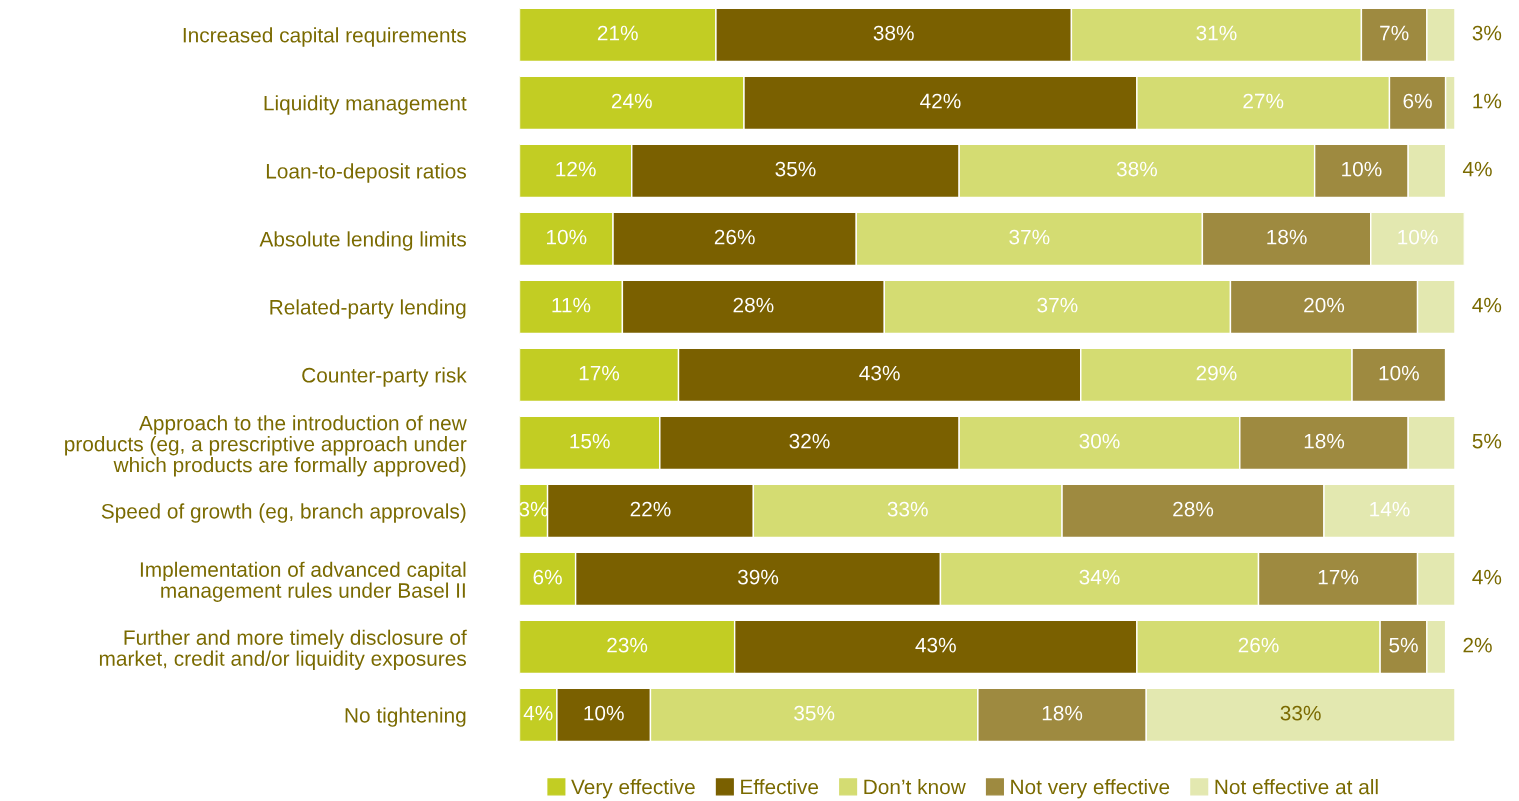 The width and height of the screenshot is (1519, 801). What do you see at coordinates (1324, 305) in the screenshot?
I see `data-label: 20%` at bounding box center [1324, 305].